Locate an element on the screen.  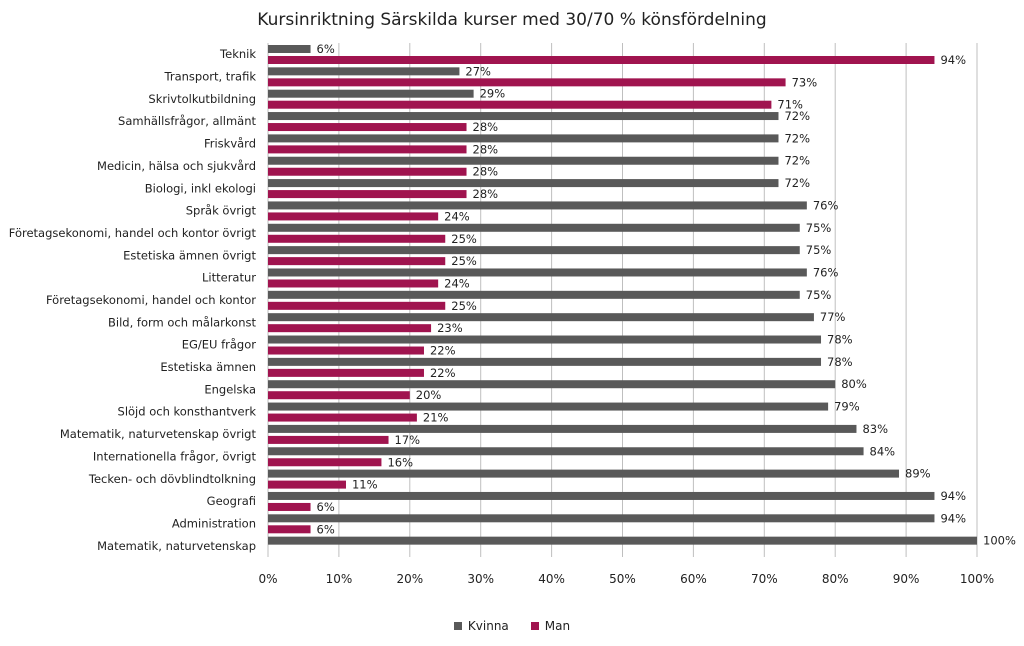
x-tick-label: 10% is located at coordinates (339, 579).